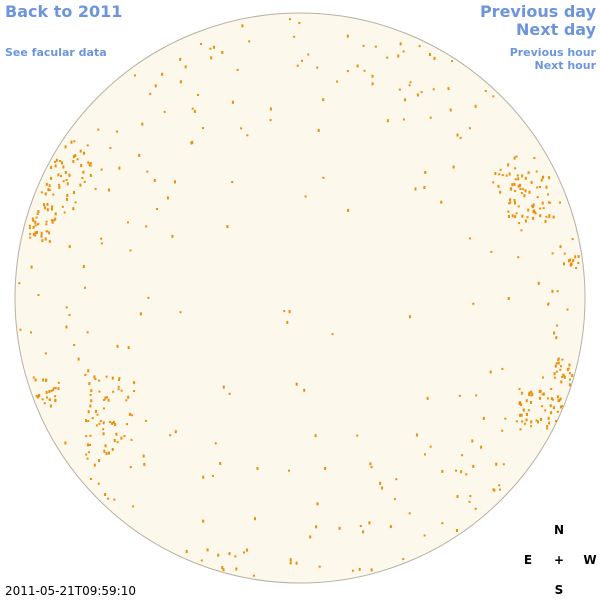  I want to click on compass-south: S, so click(559, 590).